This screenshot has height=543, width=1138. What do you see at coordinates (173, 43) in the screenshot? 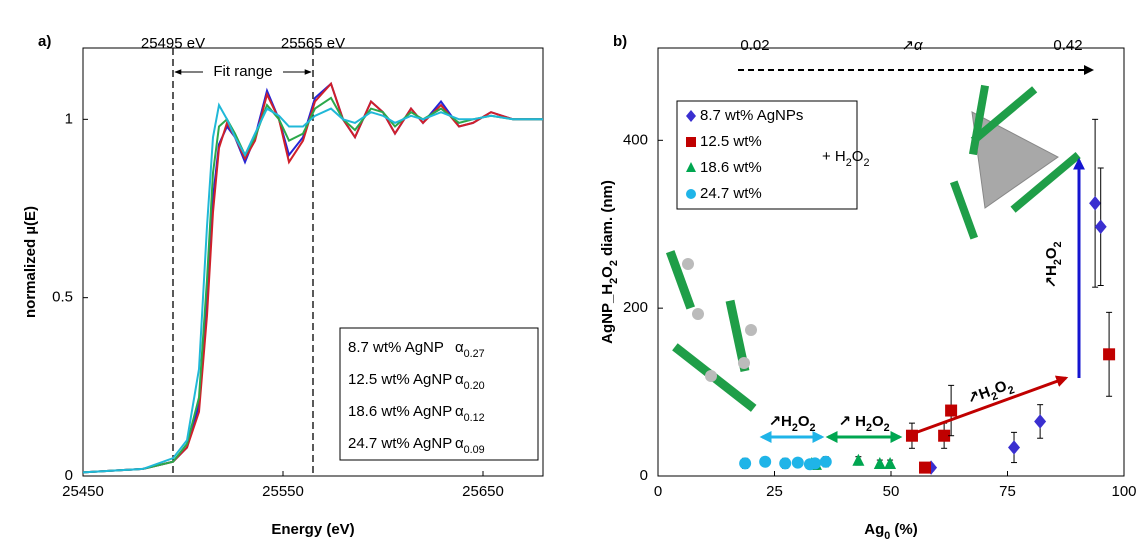
I see `fit-range-bound-label: 25495 eV` at bounding box center [173, 43].